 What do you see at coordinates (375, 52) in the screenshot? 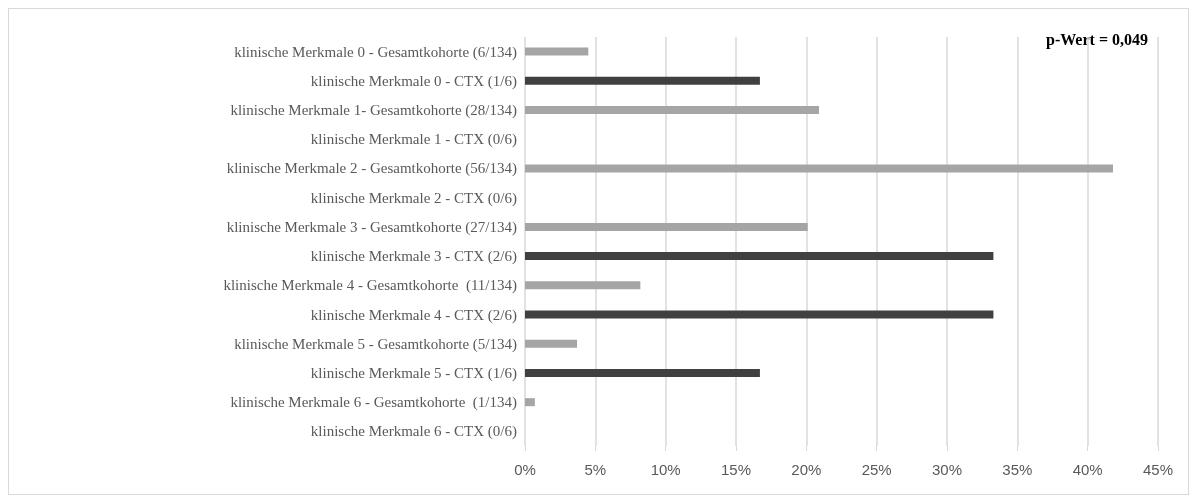
I see `y-tick-label: klinische Merkmale 0 - Gesamtkohorte (6/134)` at bounding box center [375, 52].